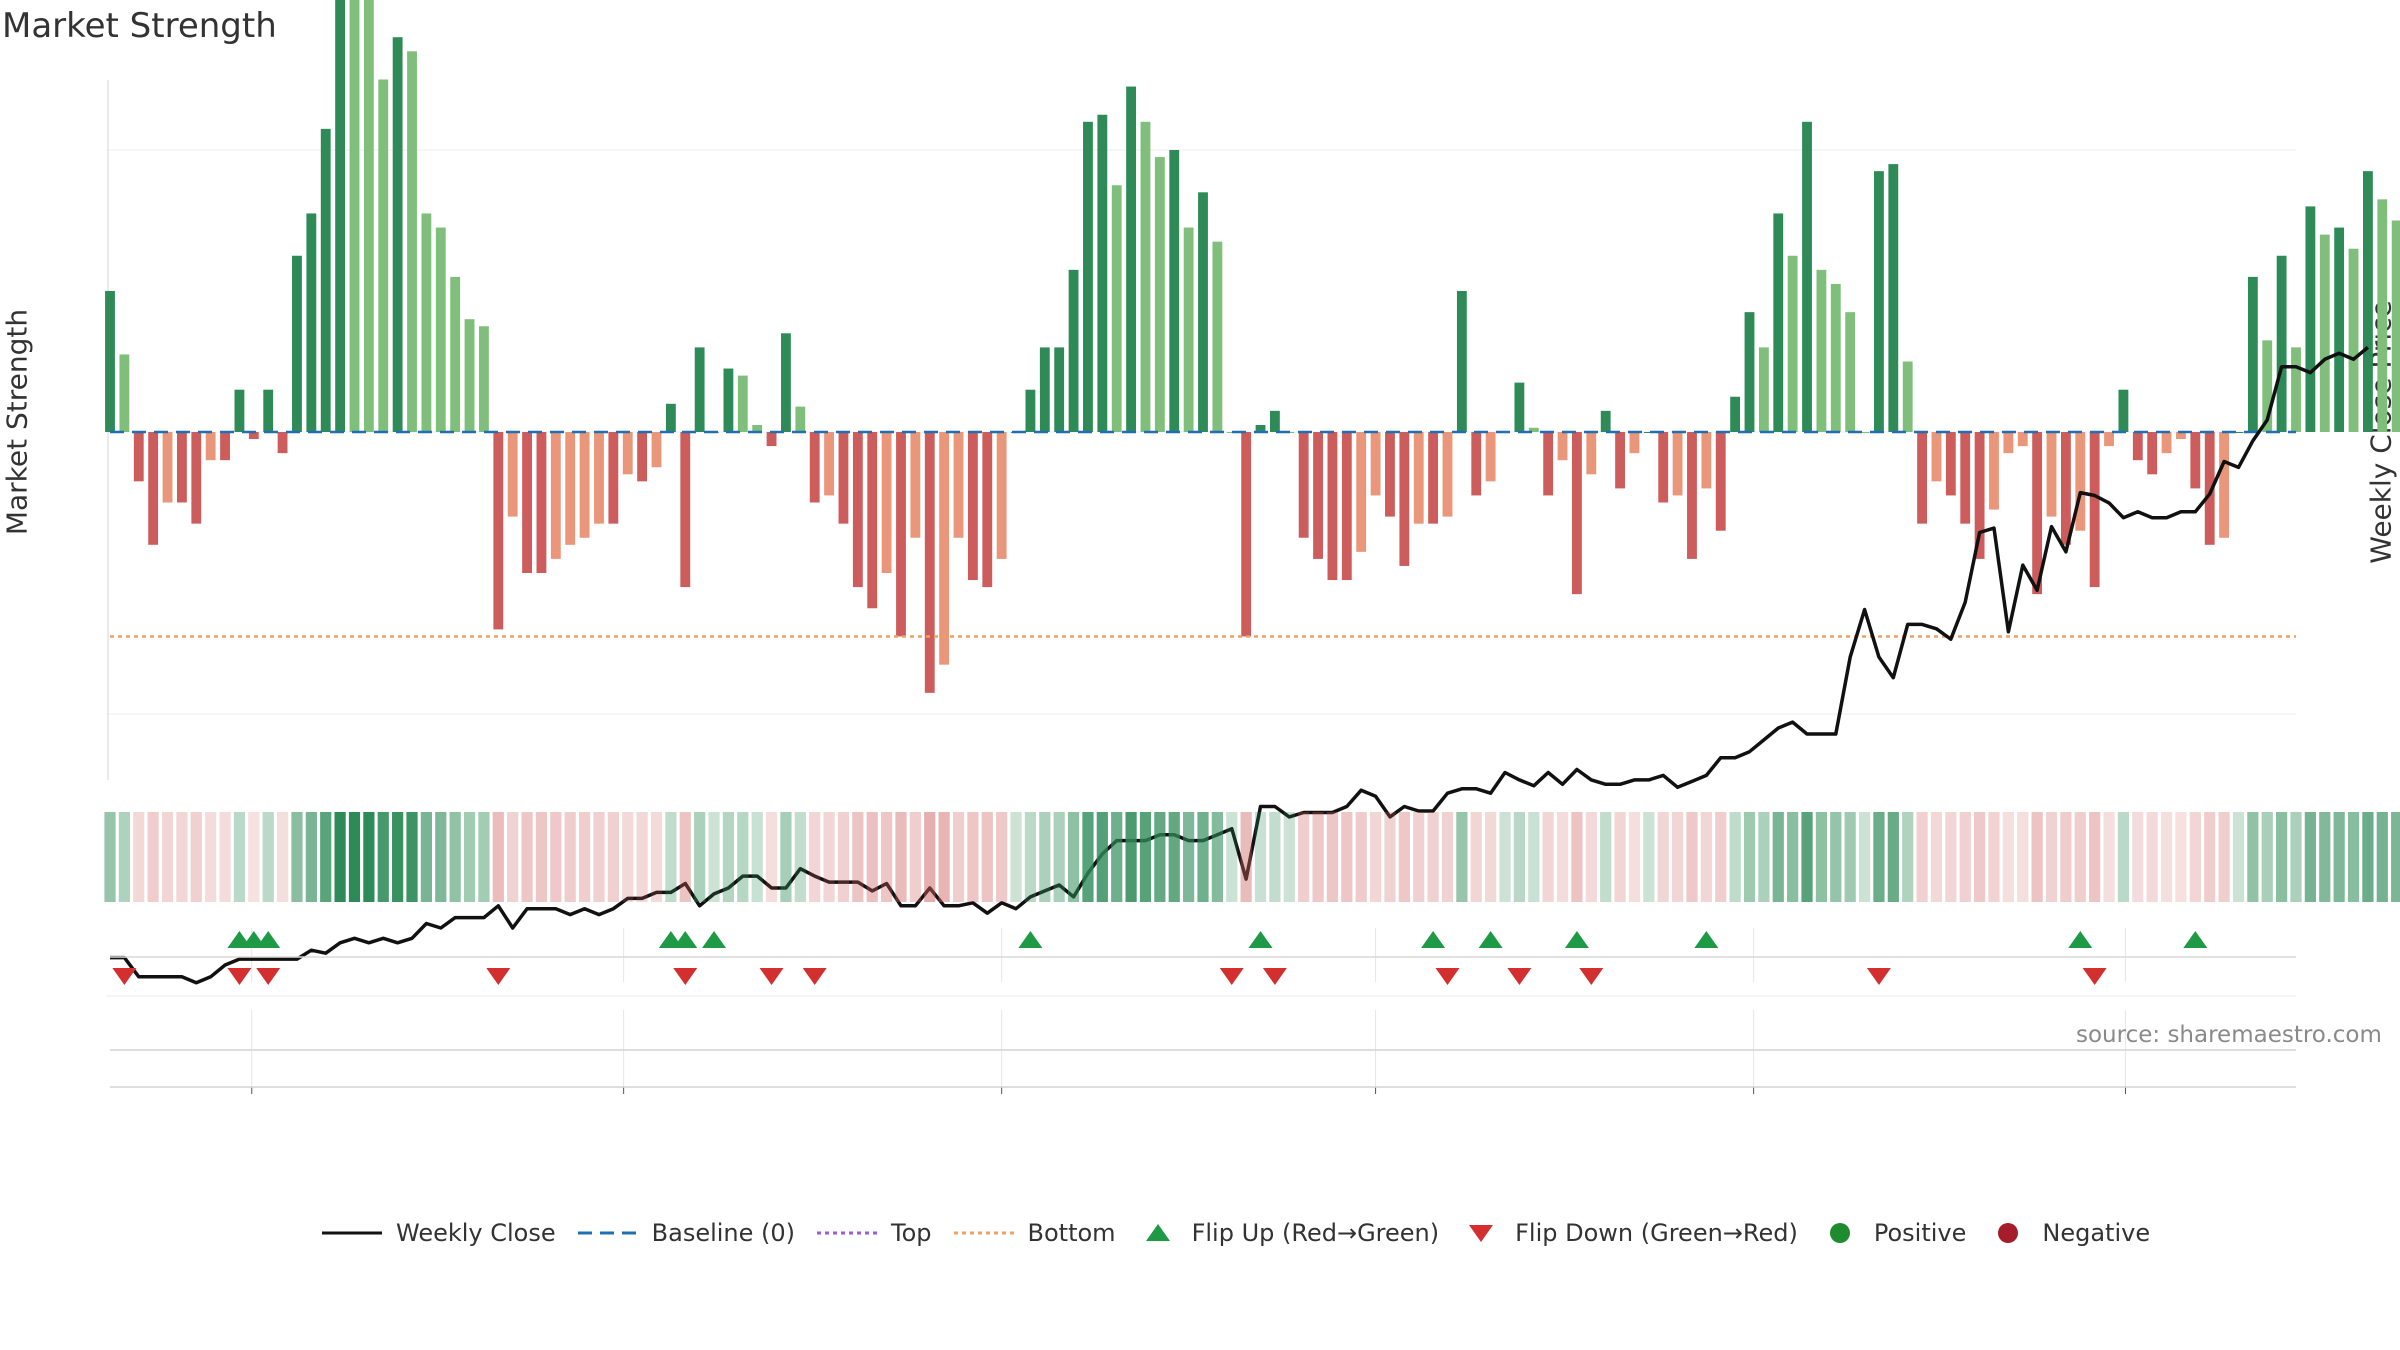  Describe the element at coordinates (352, 1233) in the screenshot. I see `legend-swatch-weekly-close` at that location.